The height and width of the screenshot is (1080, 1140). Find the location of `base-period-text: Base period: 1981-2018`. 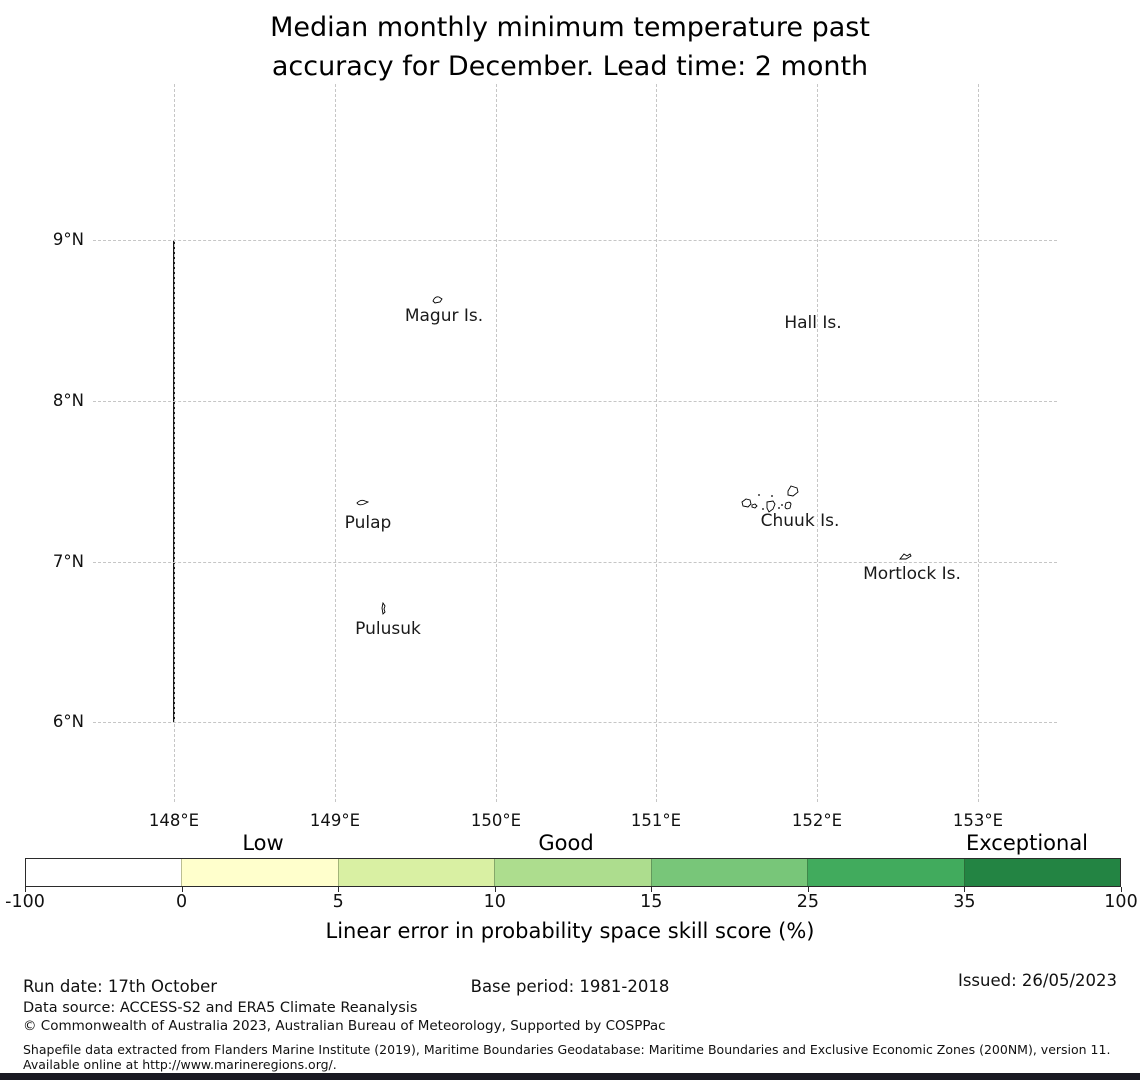

base-period-text: Base period: 1981-2018 is located at coordinates (570, 986).